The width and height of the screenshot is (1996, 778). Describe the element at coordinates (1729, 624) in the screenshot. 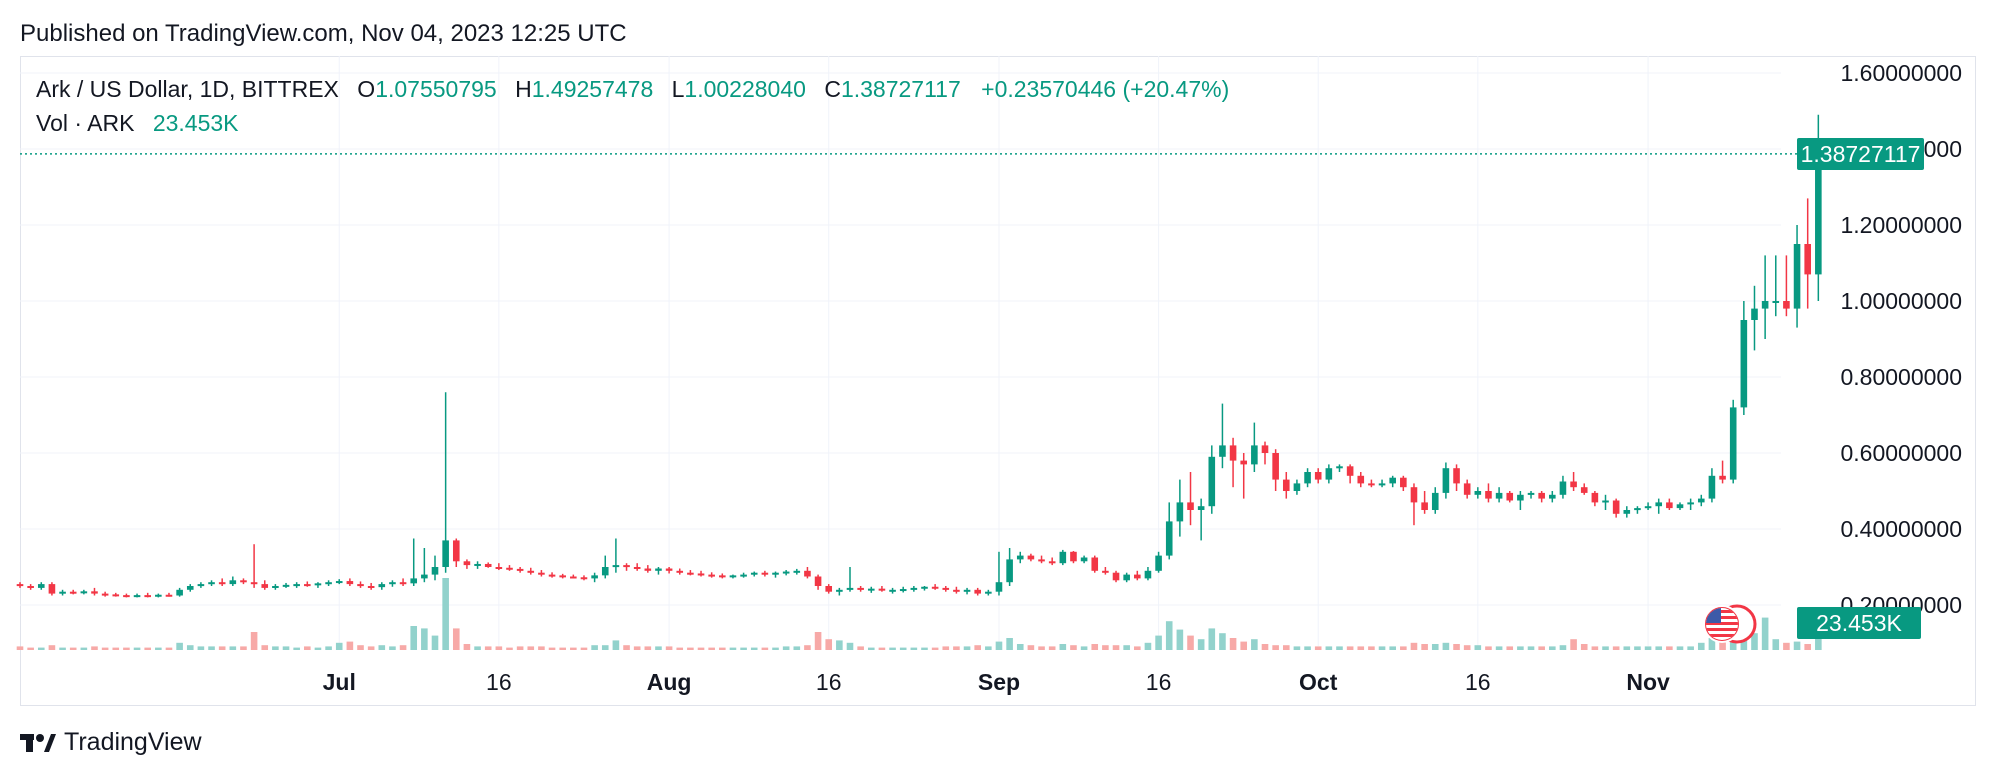

I see `us-flag-icon` at that location.